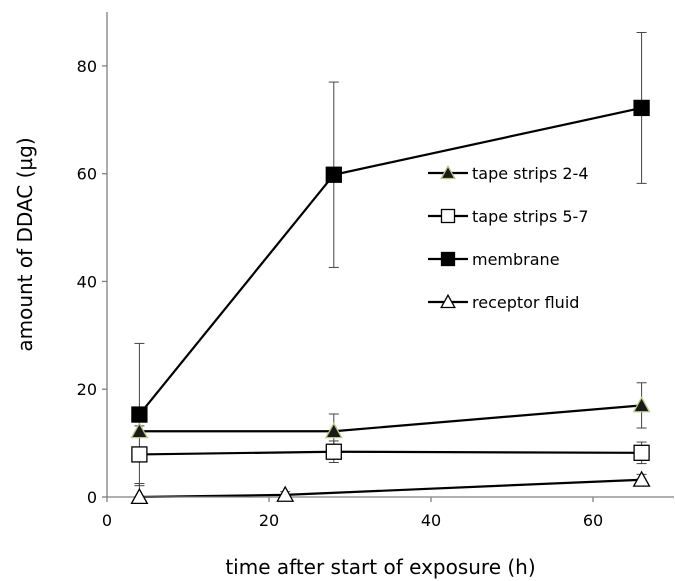 This screenshot has width=675, height=581. What do you see at coordinates (390, 488) in the screenshot?
I see `series-line-receptor-fluid` at bounding box center [390, 488].